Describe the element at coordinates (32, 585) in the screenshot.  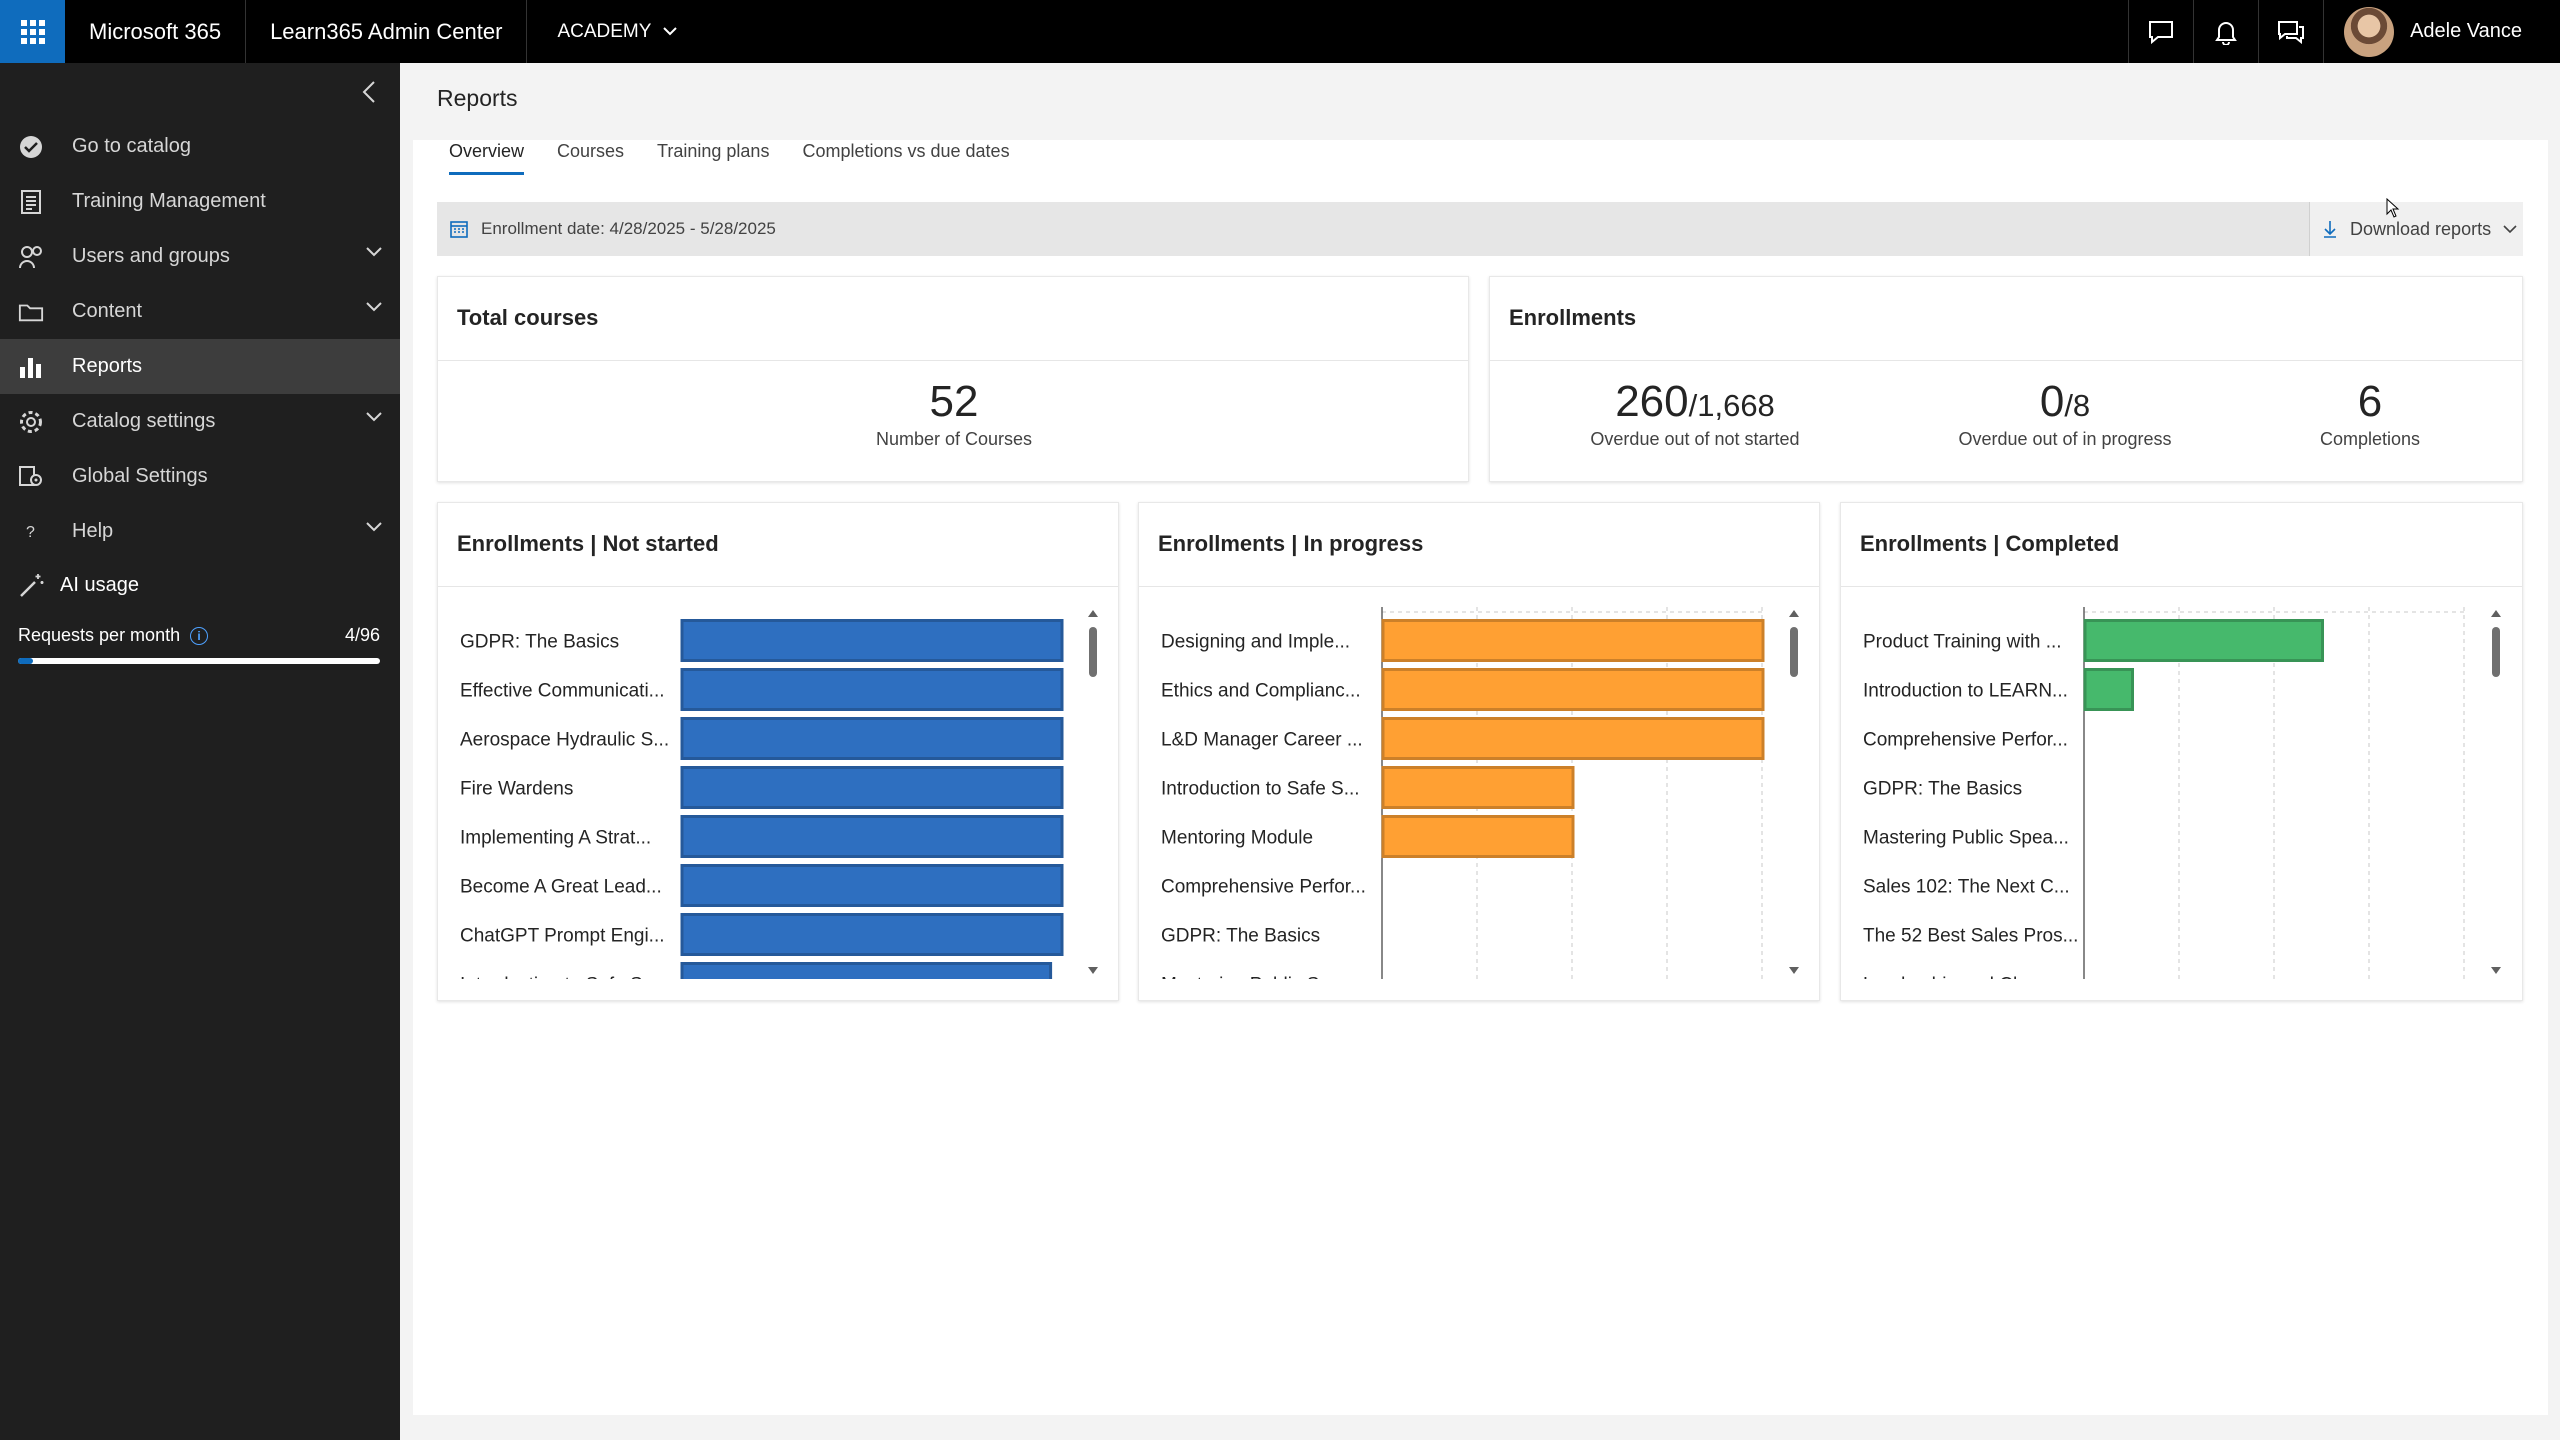
I see `magic-wand-icon` at that location.